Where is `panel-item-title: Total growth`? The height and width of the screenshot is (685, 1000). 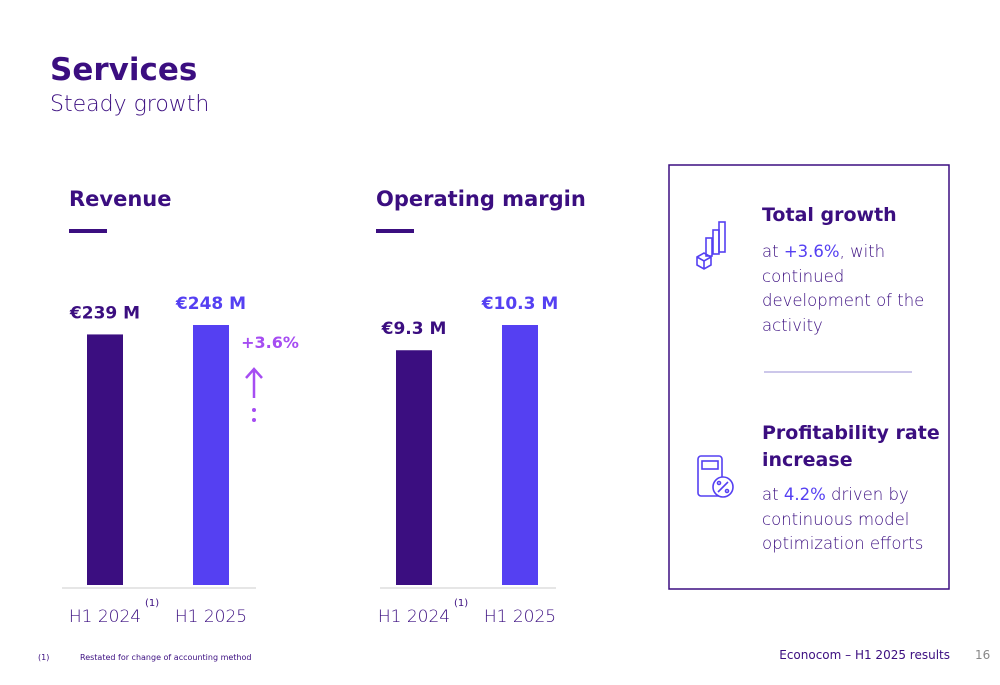 panel-item-title: Total growth is located at coordinates (829, 215).